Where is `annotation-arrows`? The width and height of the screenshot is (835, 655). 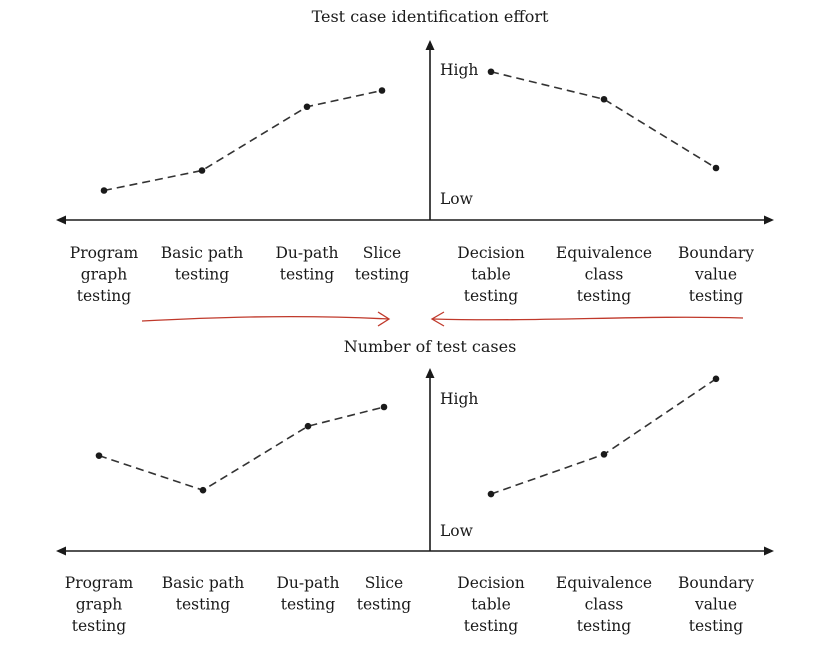 annotation-arrows is located at coordinates (442, 319).